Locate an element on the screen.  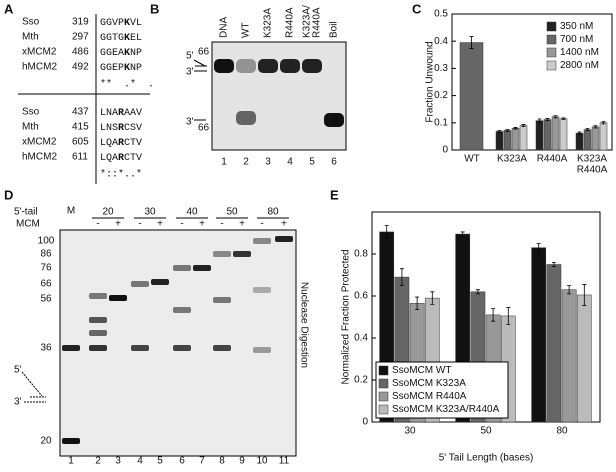
position: 486 is located at coordinates (80, 52).